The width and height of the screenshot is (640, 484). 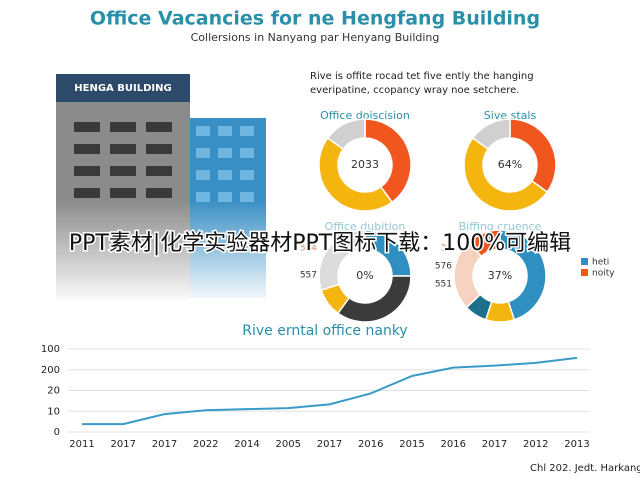 I want to click on y-tick-label: 200, so click(x=50, y=370).